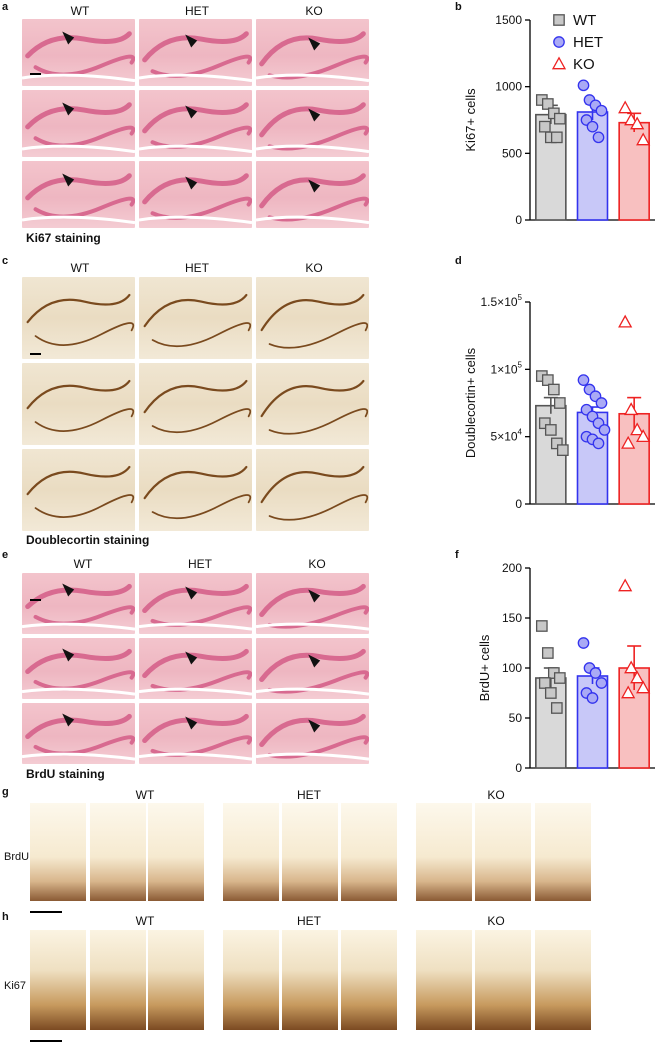 The height and width of the screenshot is (1050, 662). I want to click on panel-a-group-het: HET, so click(197, 11).